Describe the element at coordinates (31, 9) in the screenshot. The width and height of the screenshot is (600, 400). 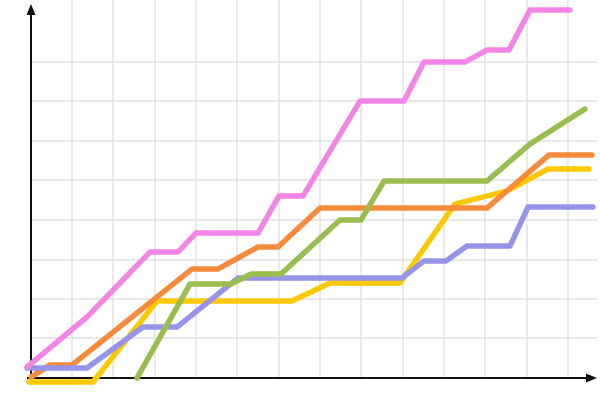
I see `y-axis-arrow` at that location.